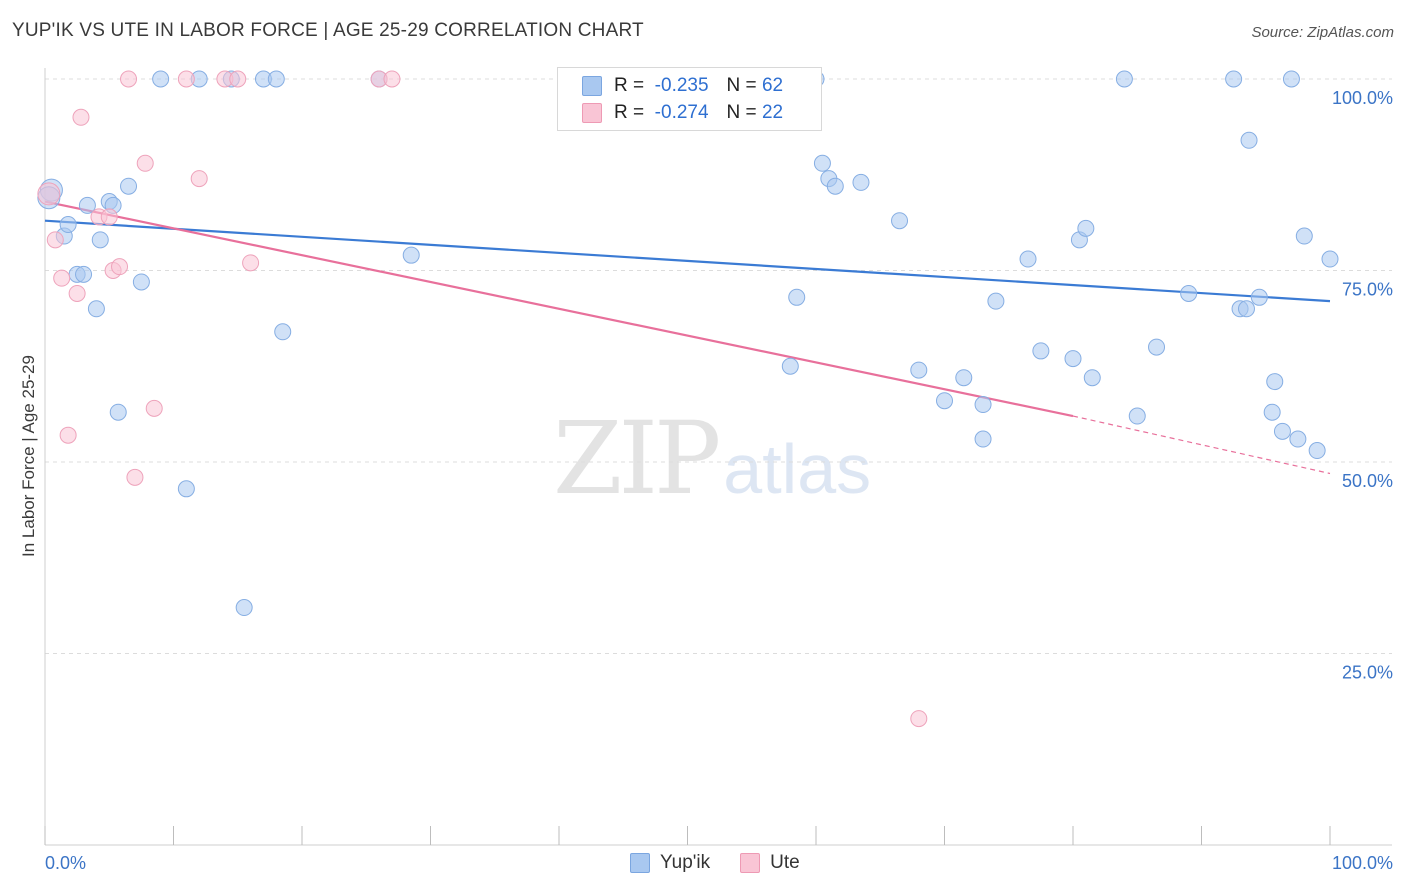 The width and height of the screenshot is (1406, 892). I want to click on x-tick-label: 100.0%, so click(1362, 863).